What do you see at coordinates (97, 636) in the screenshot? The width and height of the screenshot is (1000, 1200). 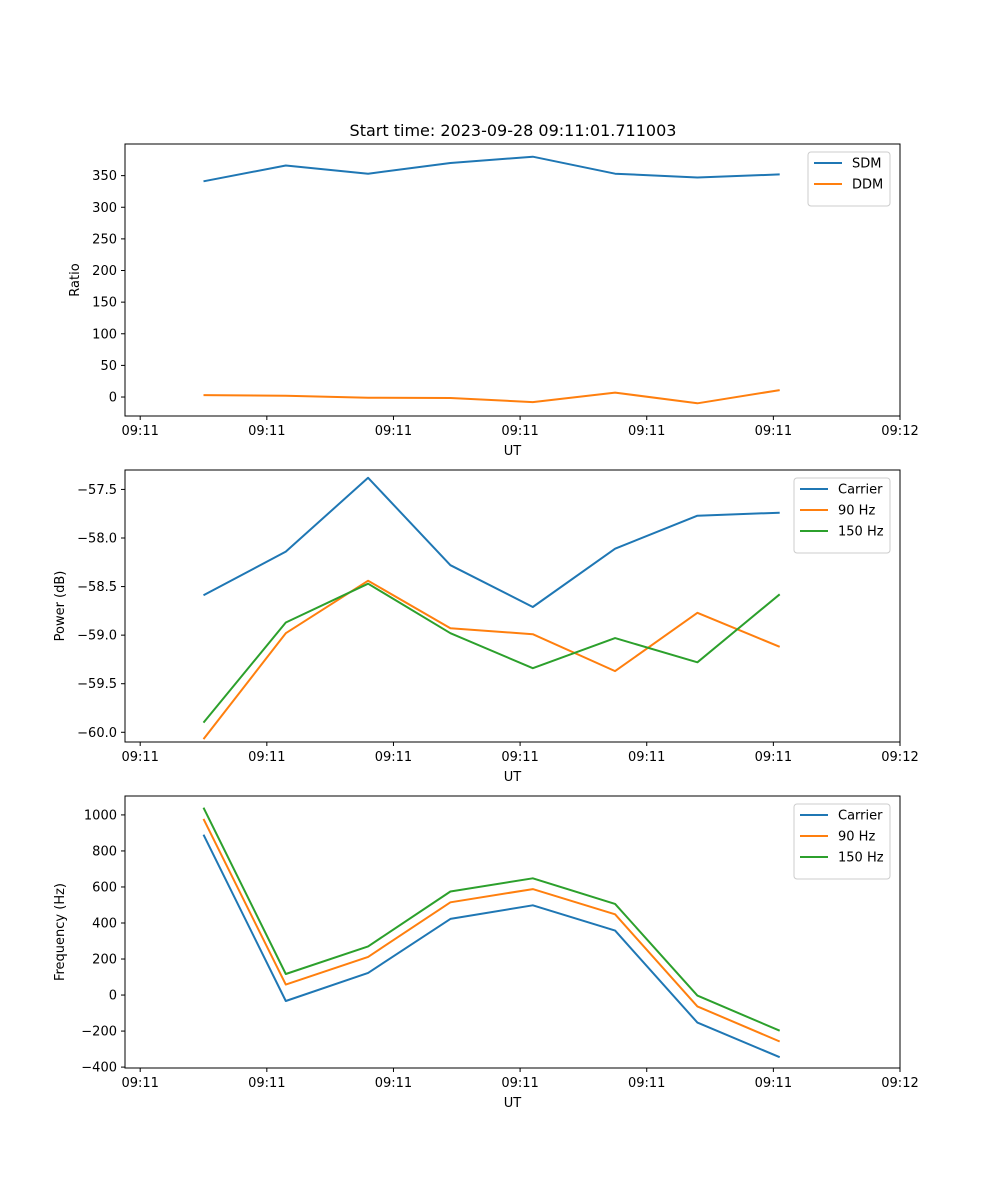 I see `y-tick-label: −59.0` at bounding box center [97, 636].